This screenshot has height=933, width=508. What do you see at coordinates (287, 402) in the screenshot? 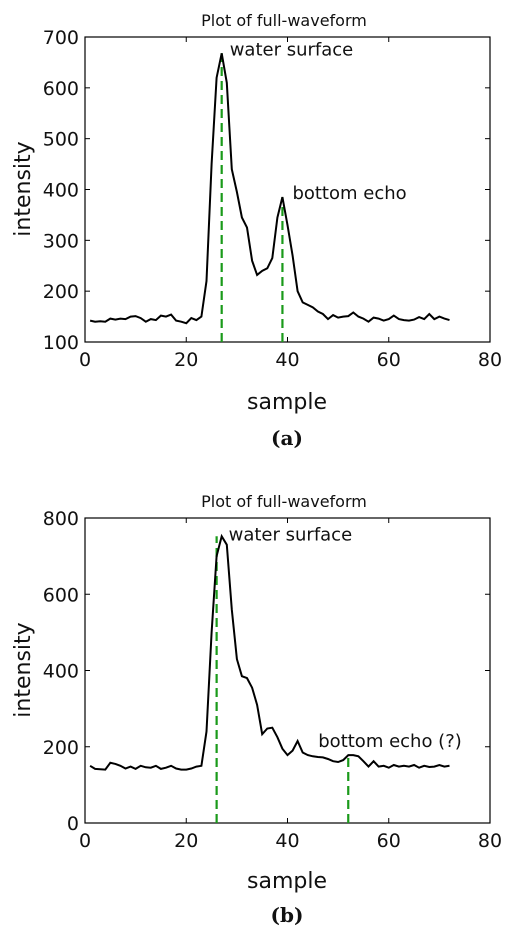
I see `chart-a-xlabel: sample` at bounding box center [287, 402].